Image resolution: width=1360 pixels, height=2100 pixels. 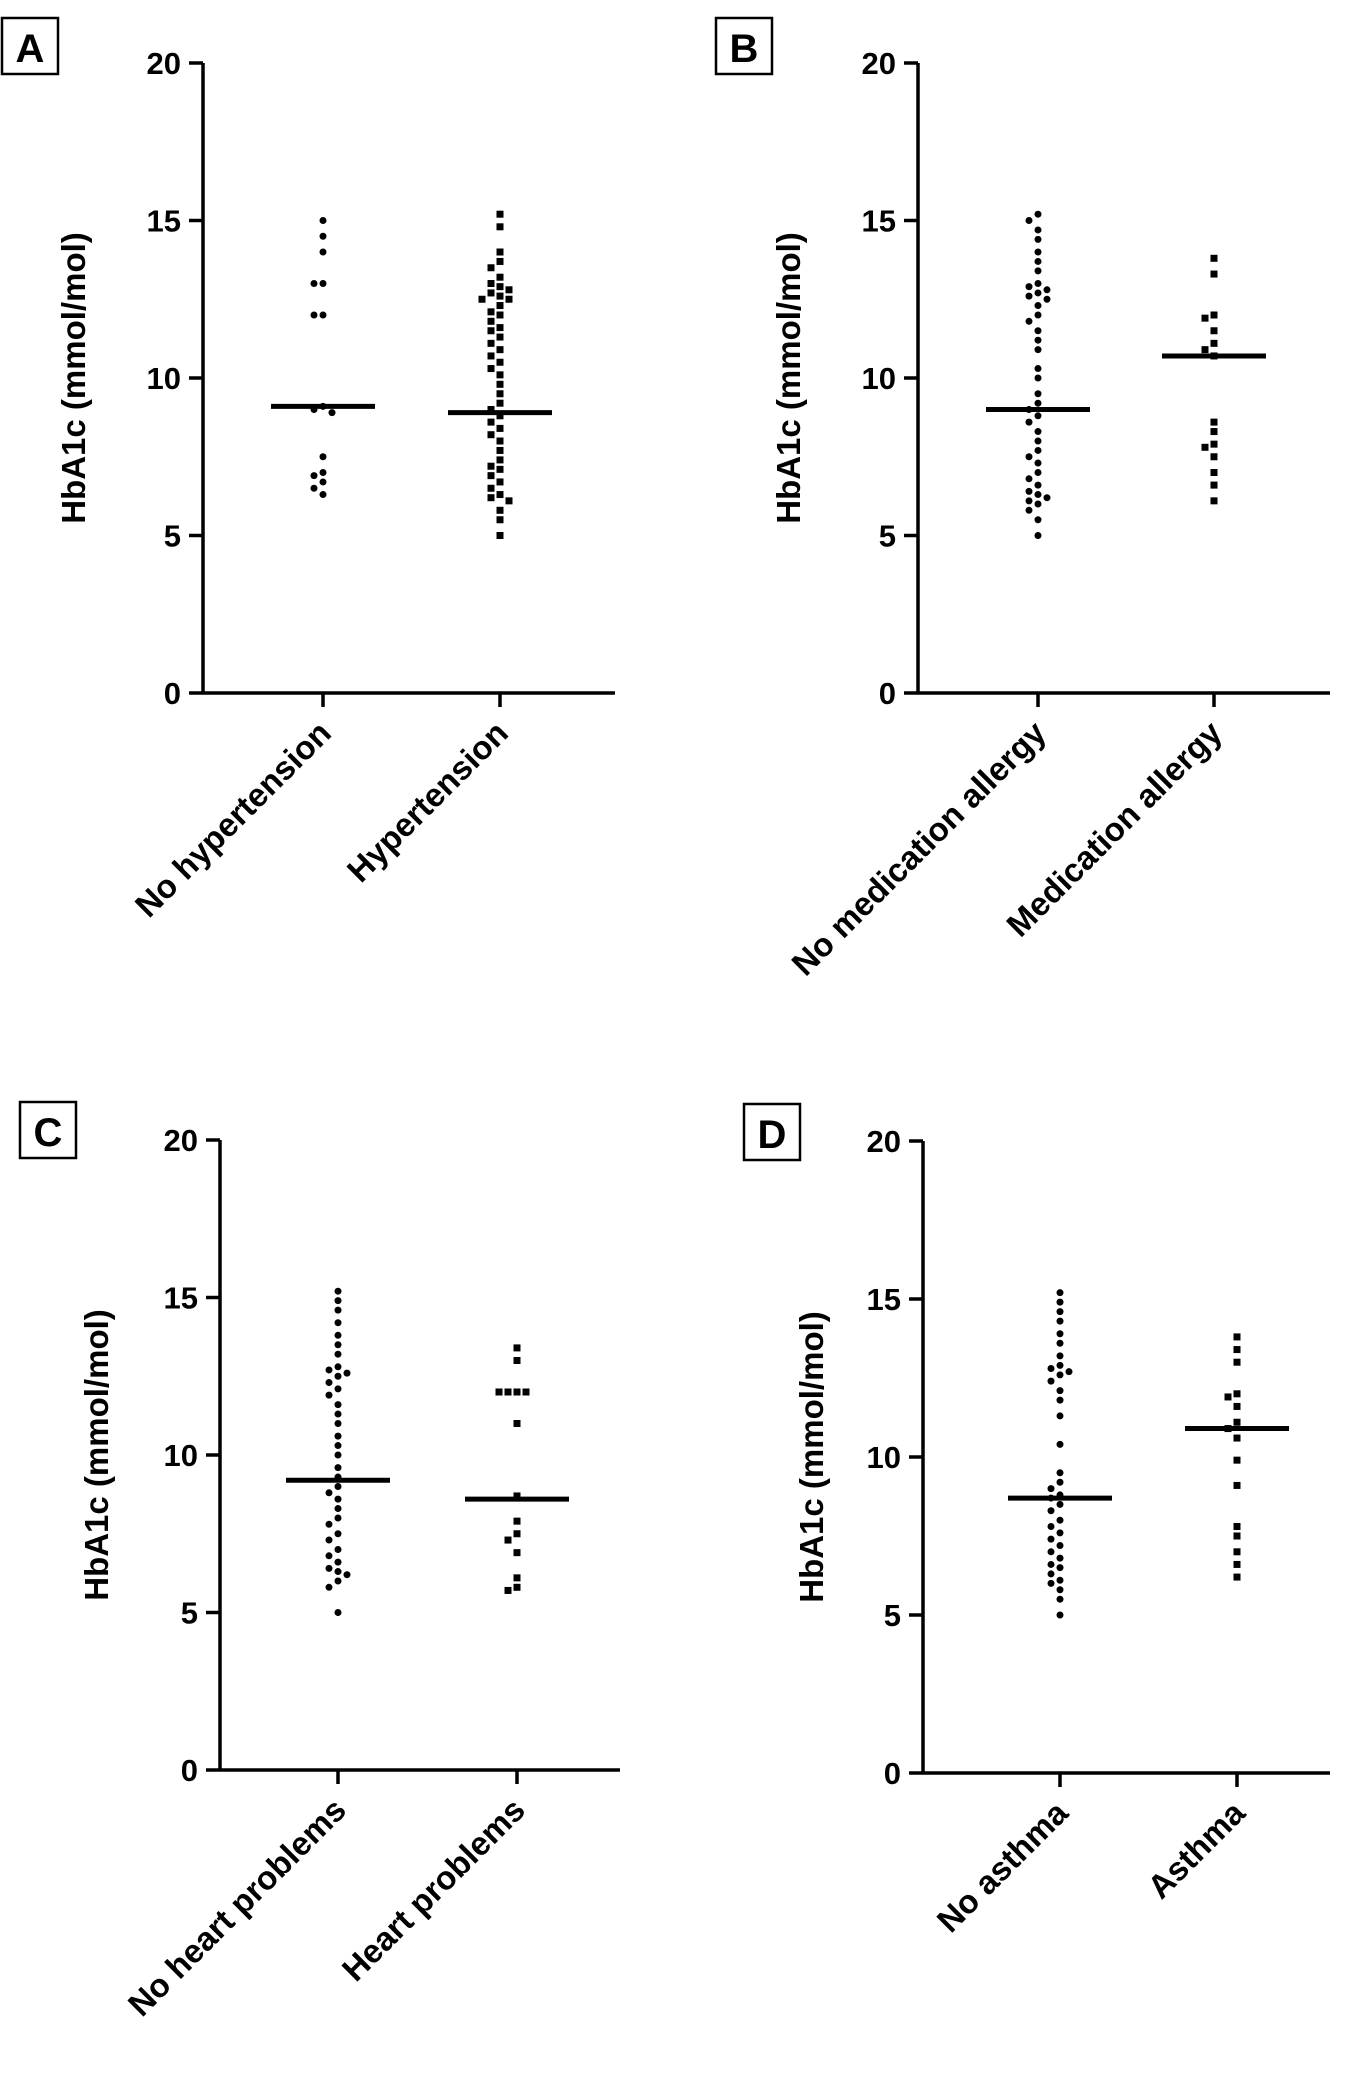 I want to click on panel-letter: D, so click(x=772, y=1135).